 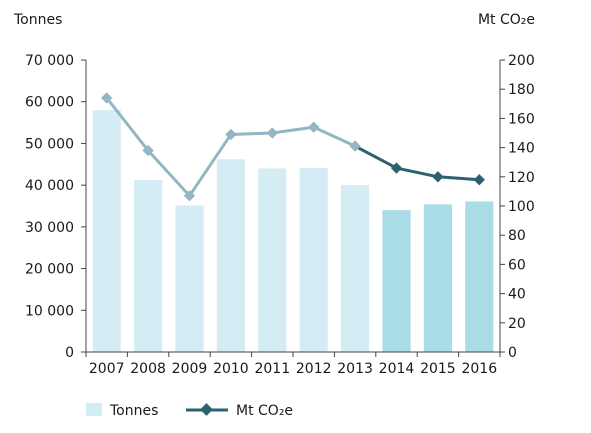 What do you see at coordinates (521, 61) in the screenshot?
I see `right-tick-label: 200` at bounding box center [521, 61].